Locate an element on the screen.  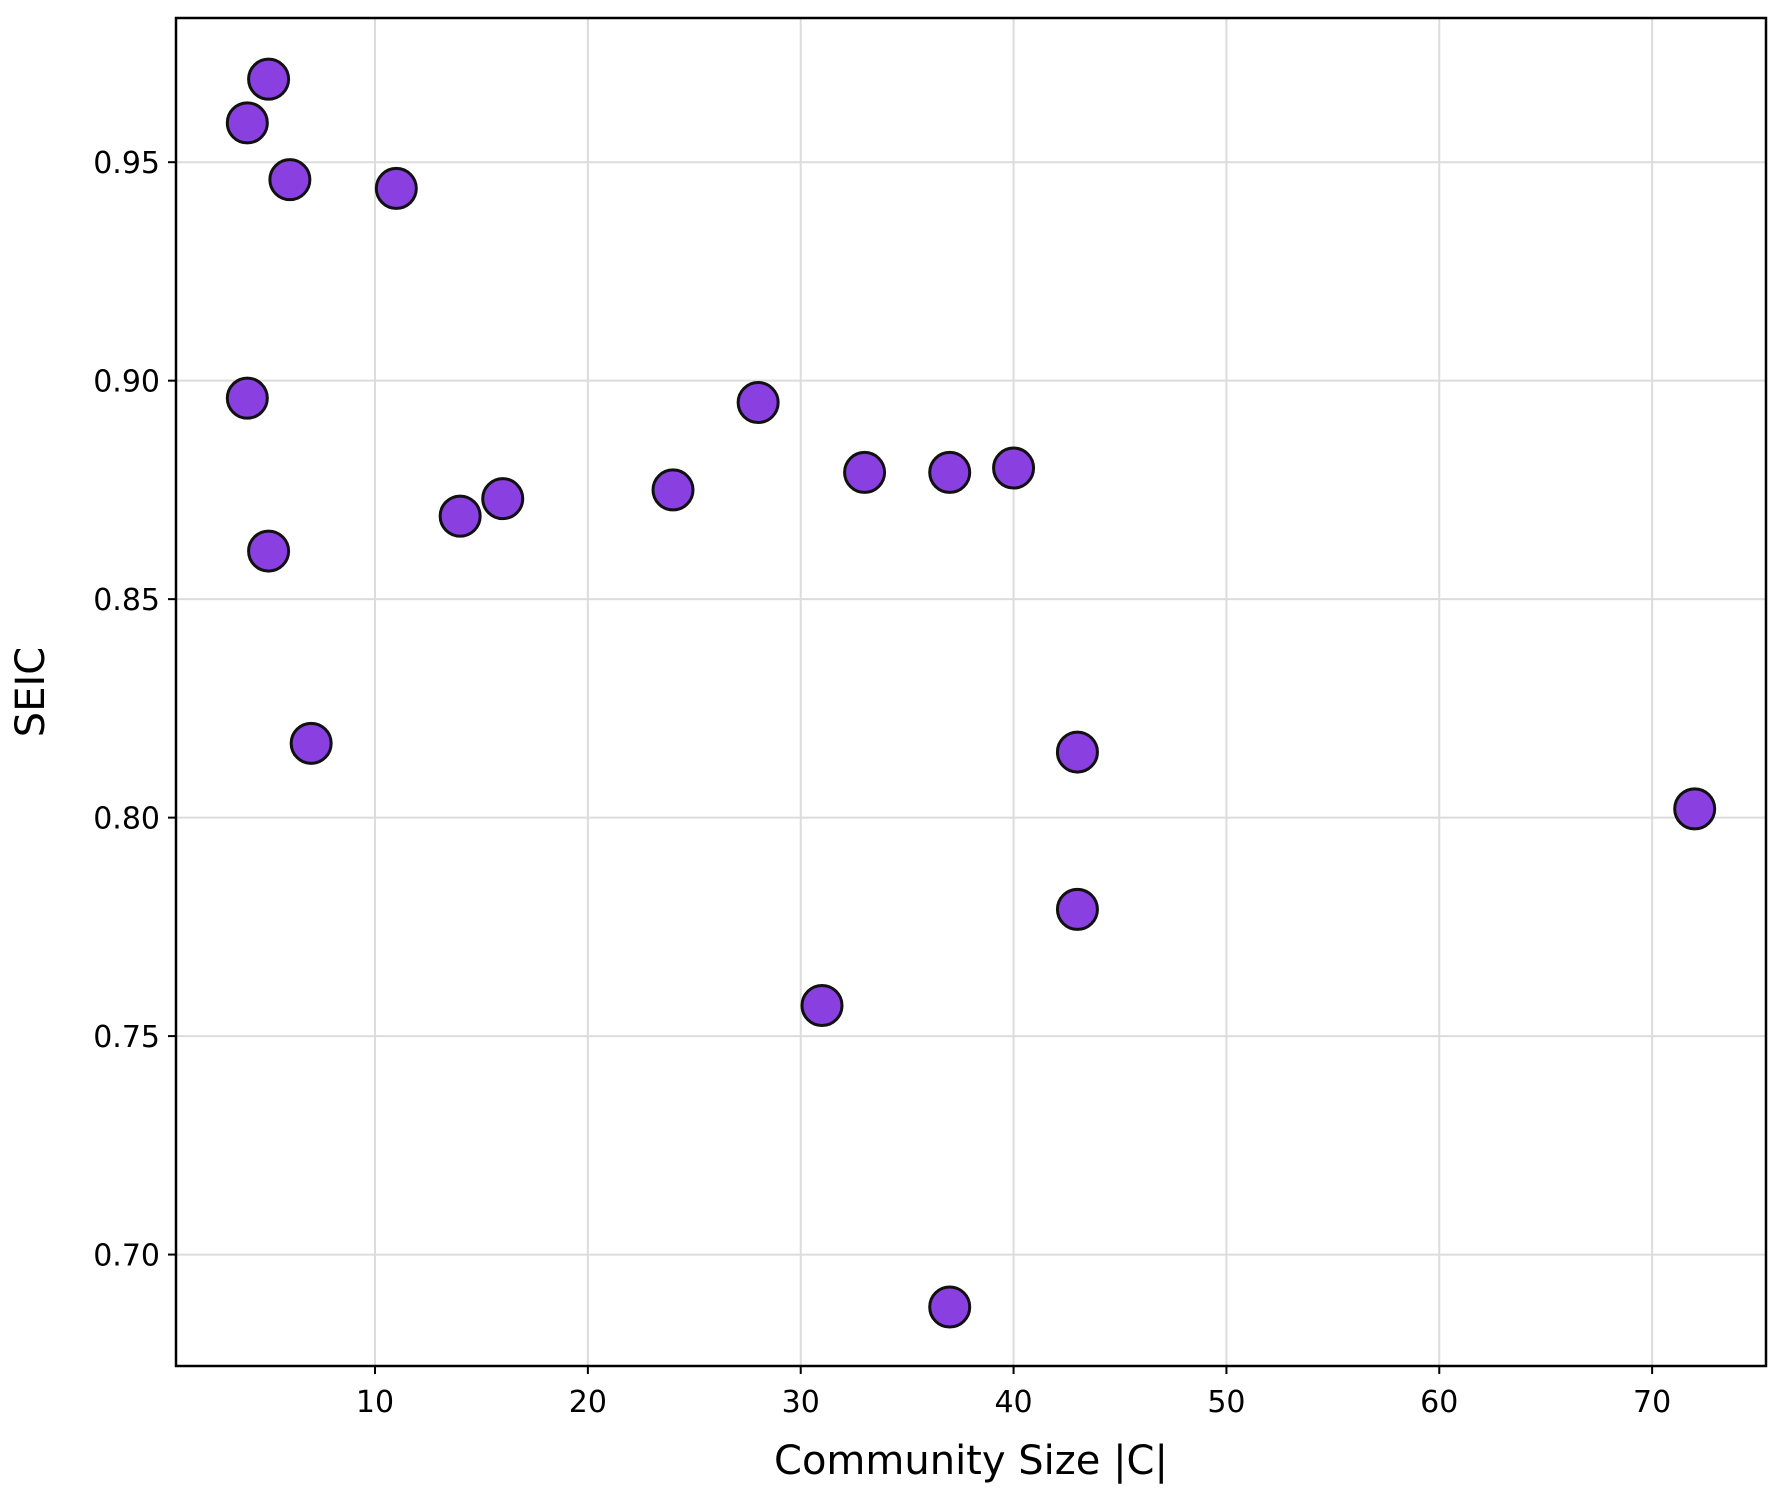
x-tick-label: 20 is located at coordinates (588, 1402).